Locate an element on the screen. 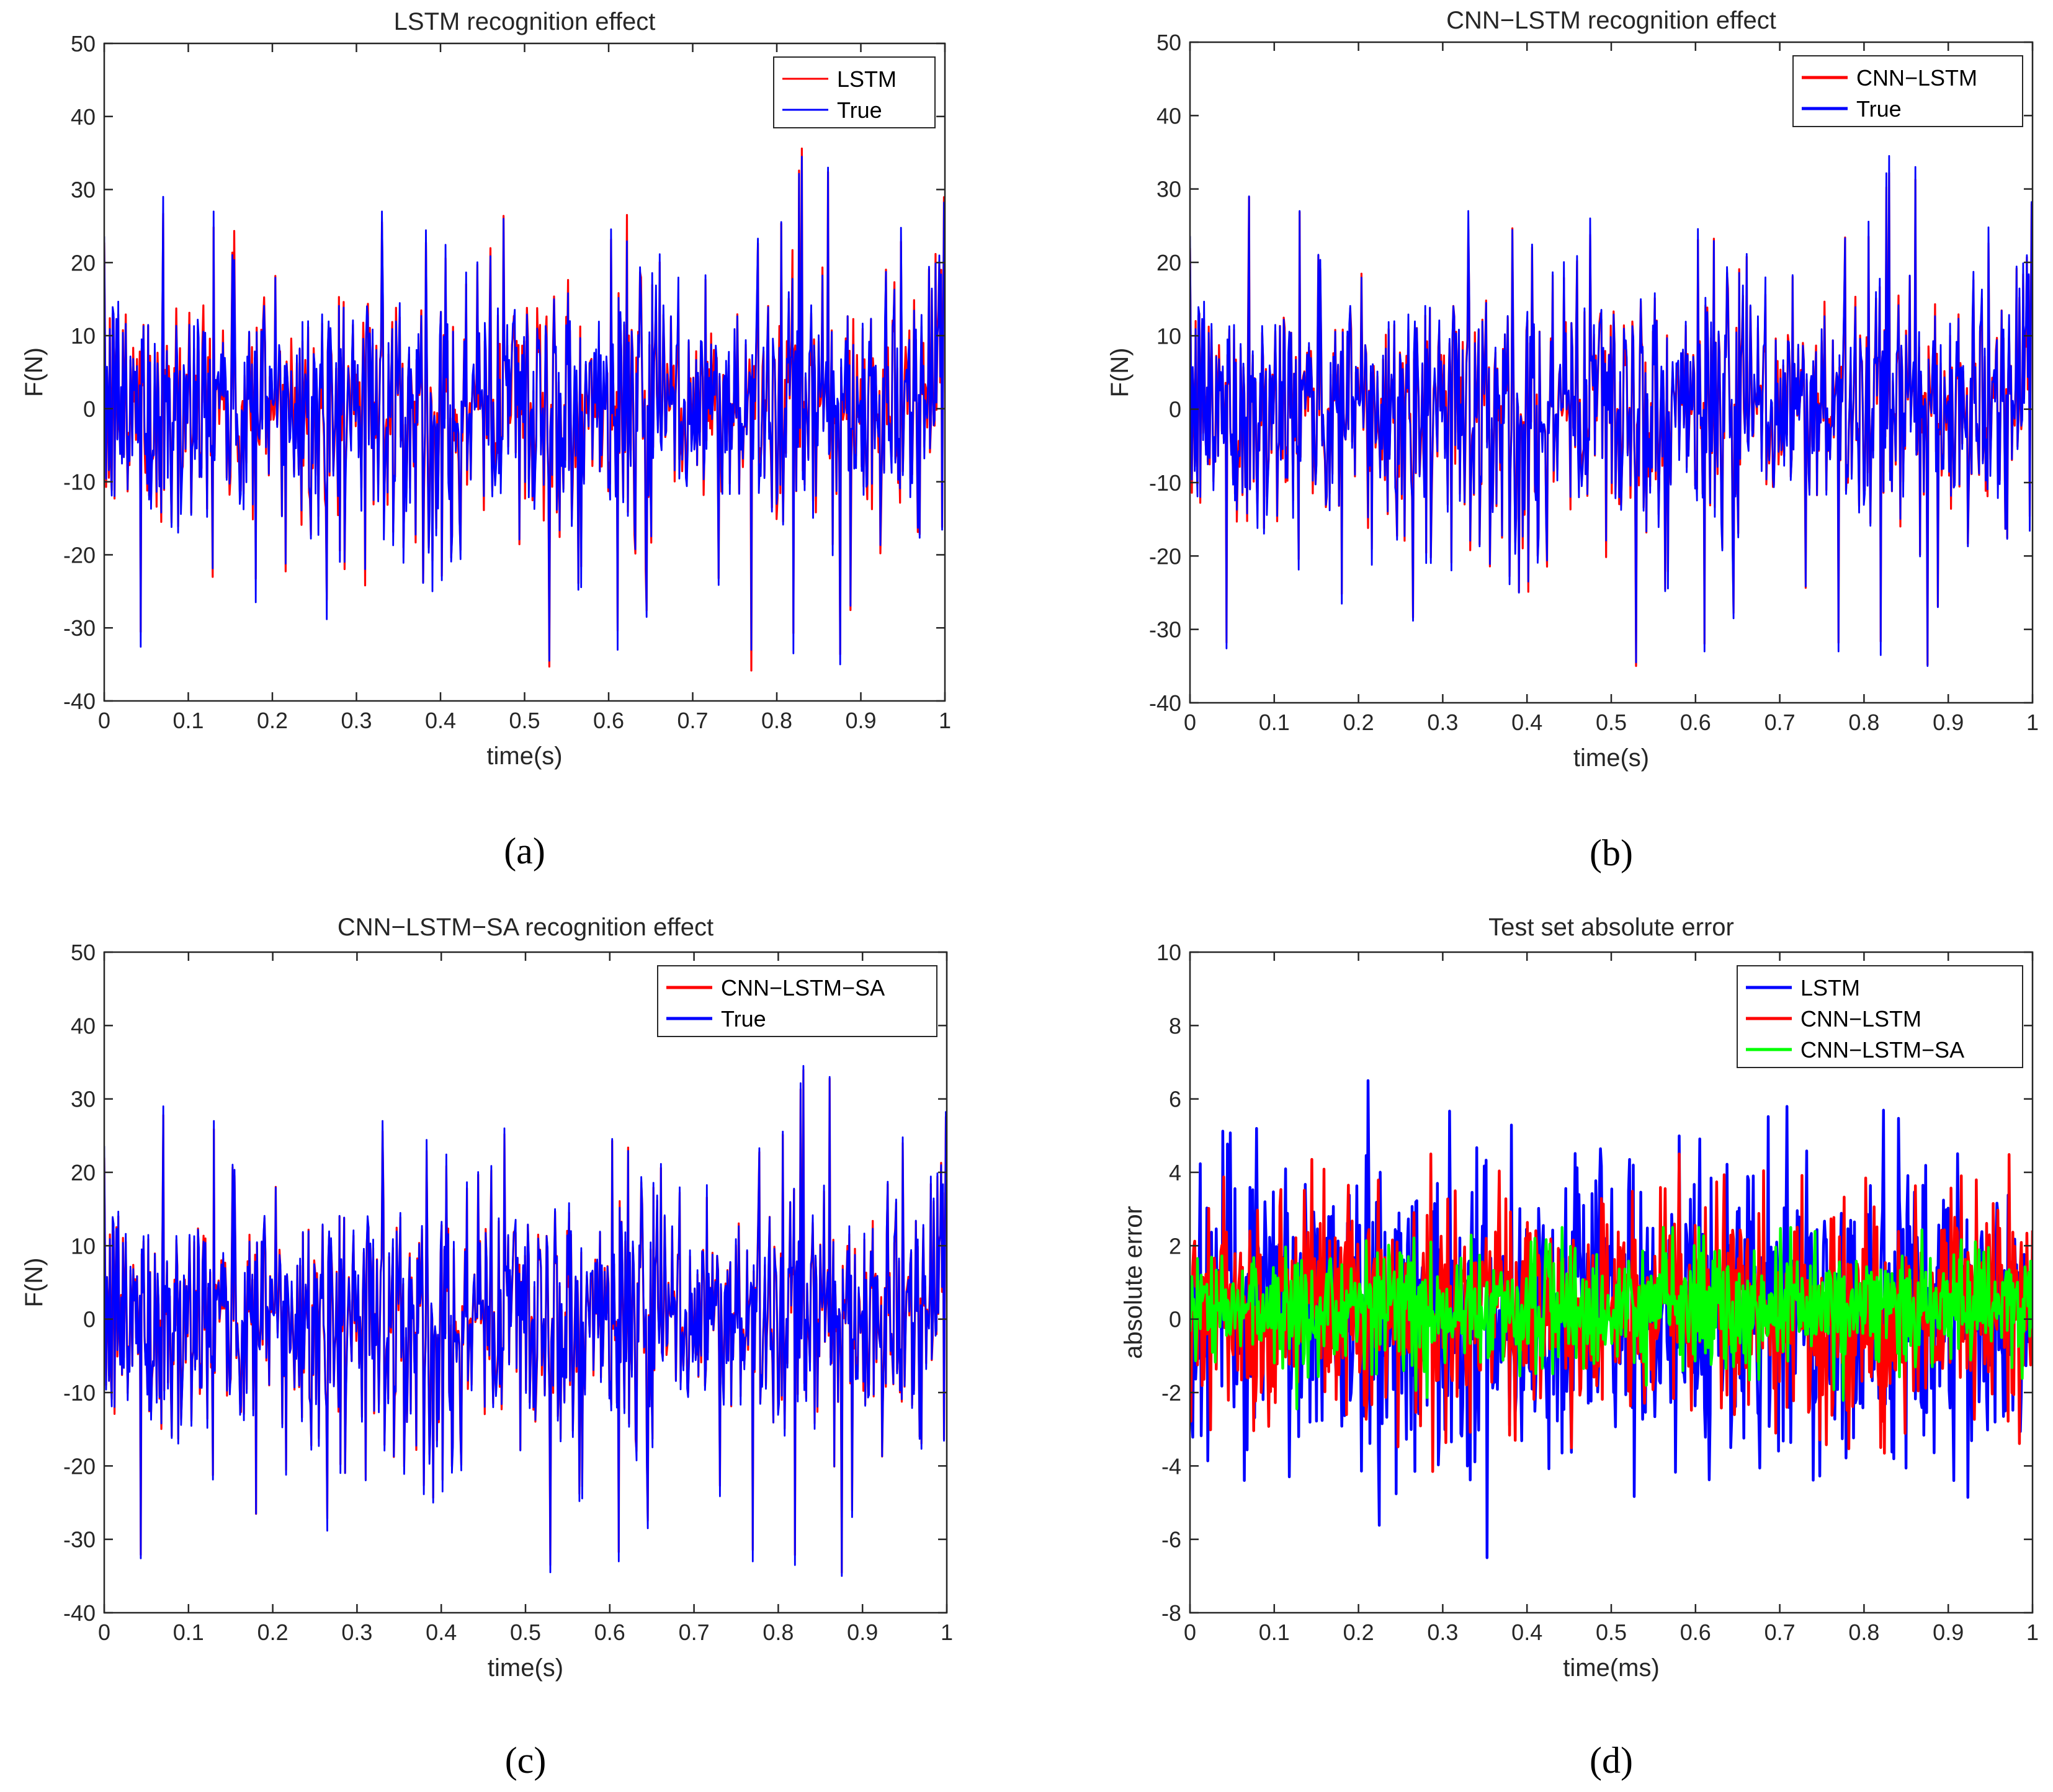  legend: LSTM True is located at coordinates (854, 92).